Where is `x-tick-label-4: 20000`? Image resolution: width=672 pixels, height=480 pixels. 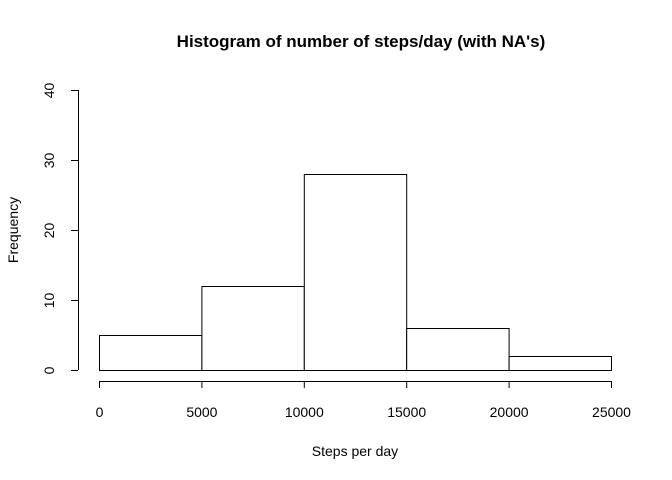 x-tick-label-4: 20000 is located at coordinates (509, 412).